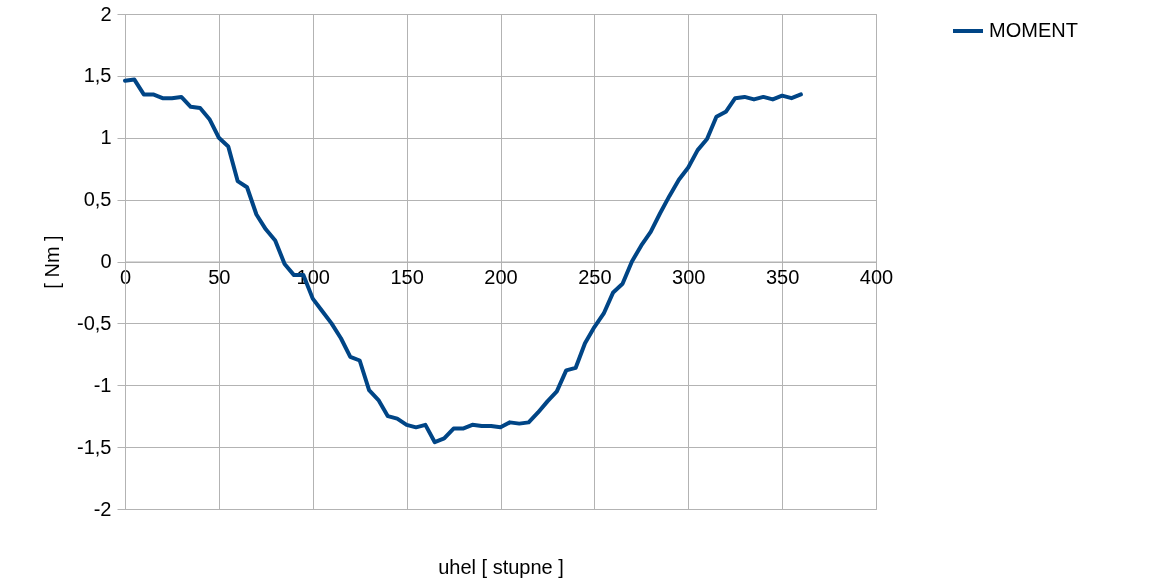 This screenshot has width=1160, height=580. Describe the element at coordinates (102, 384) in the screenshot. I see `y-tick-label: -1` at that location.